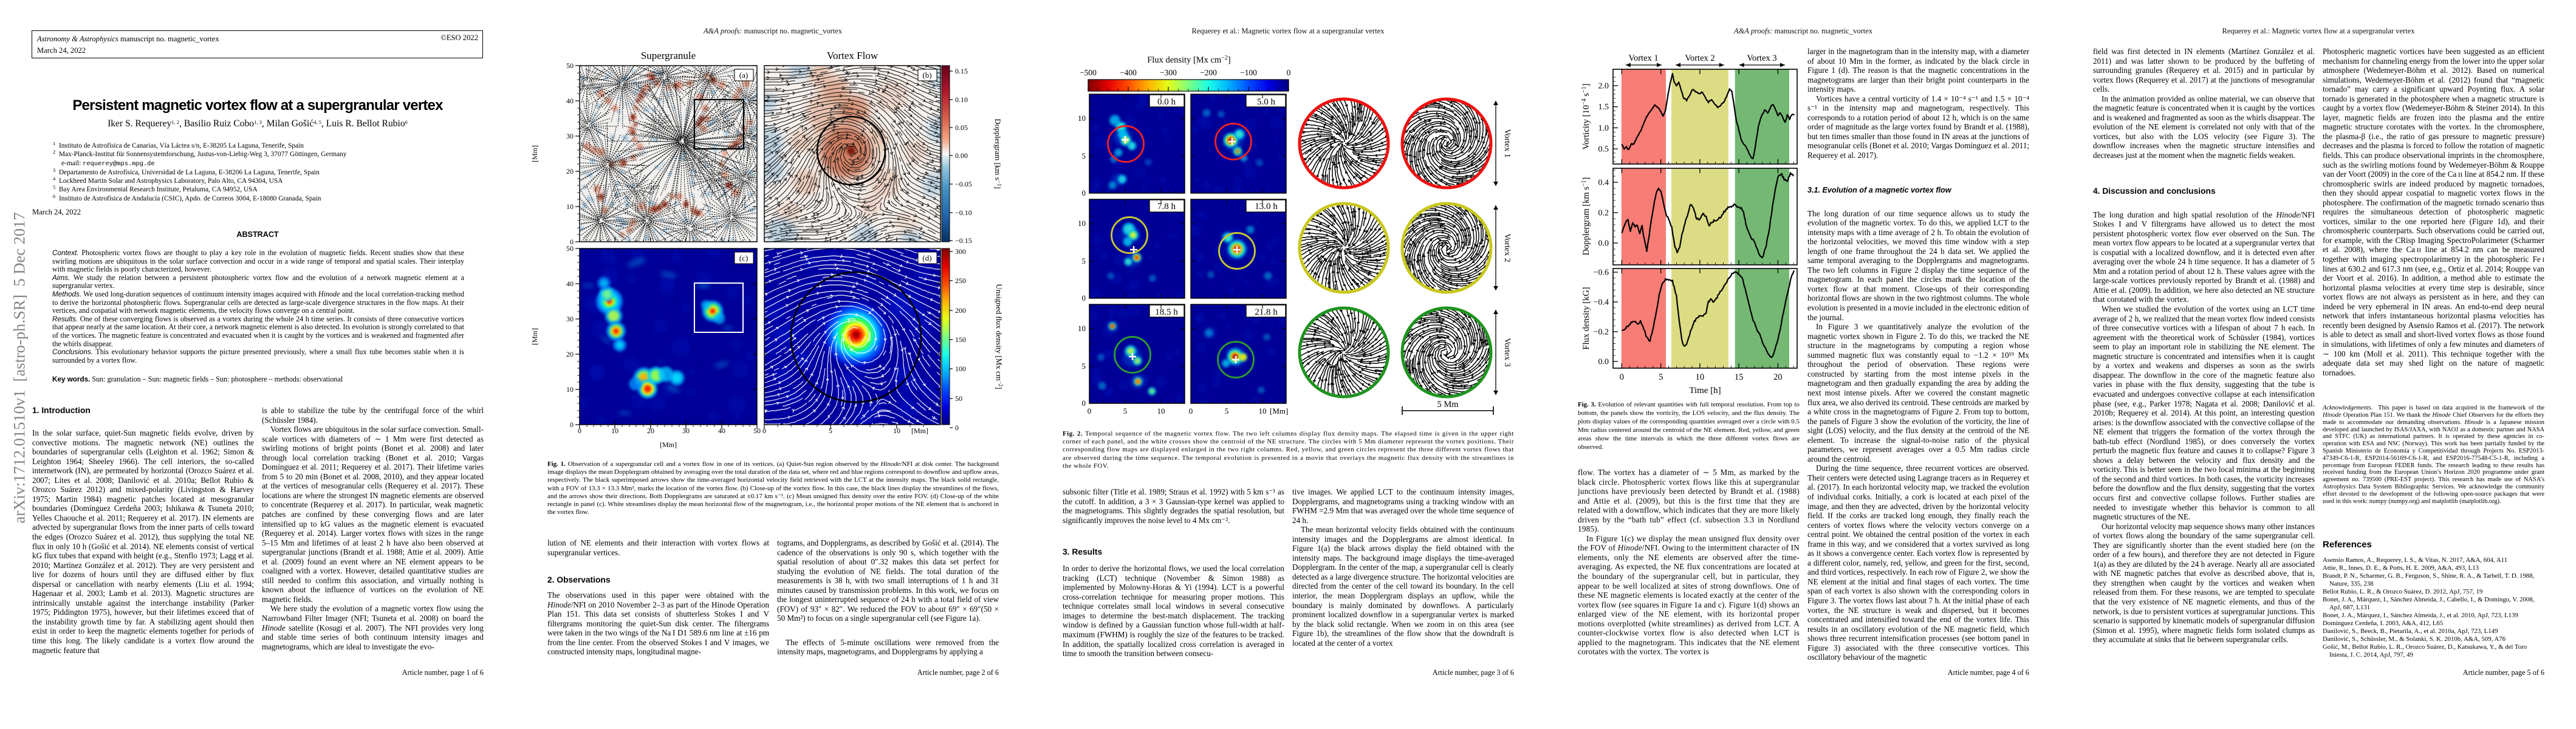 This screenshot has width=2576, height=729. I want to click on svg-text: (b), so click(926, 75).